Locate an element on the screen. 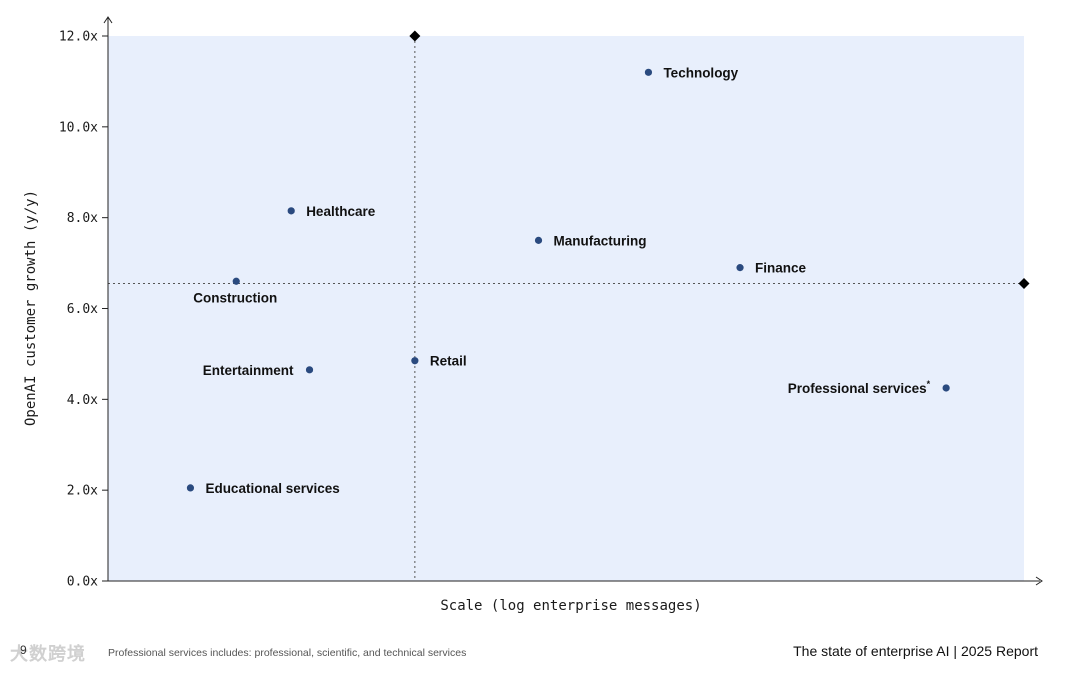 This screenshot has height=678, width=1066. horizontal-reference-marker is located at coordinates (1024, 284).